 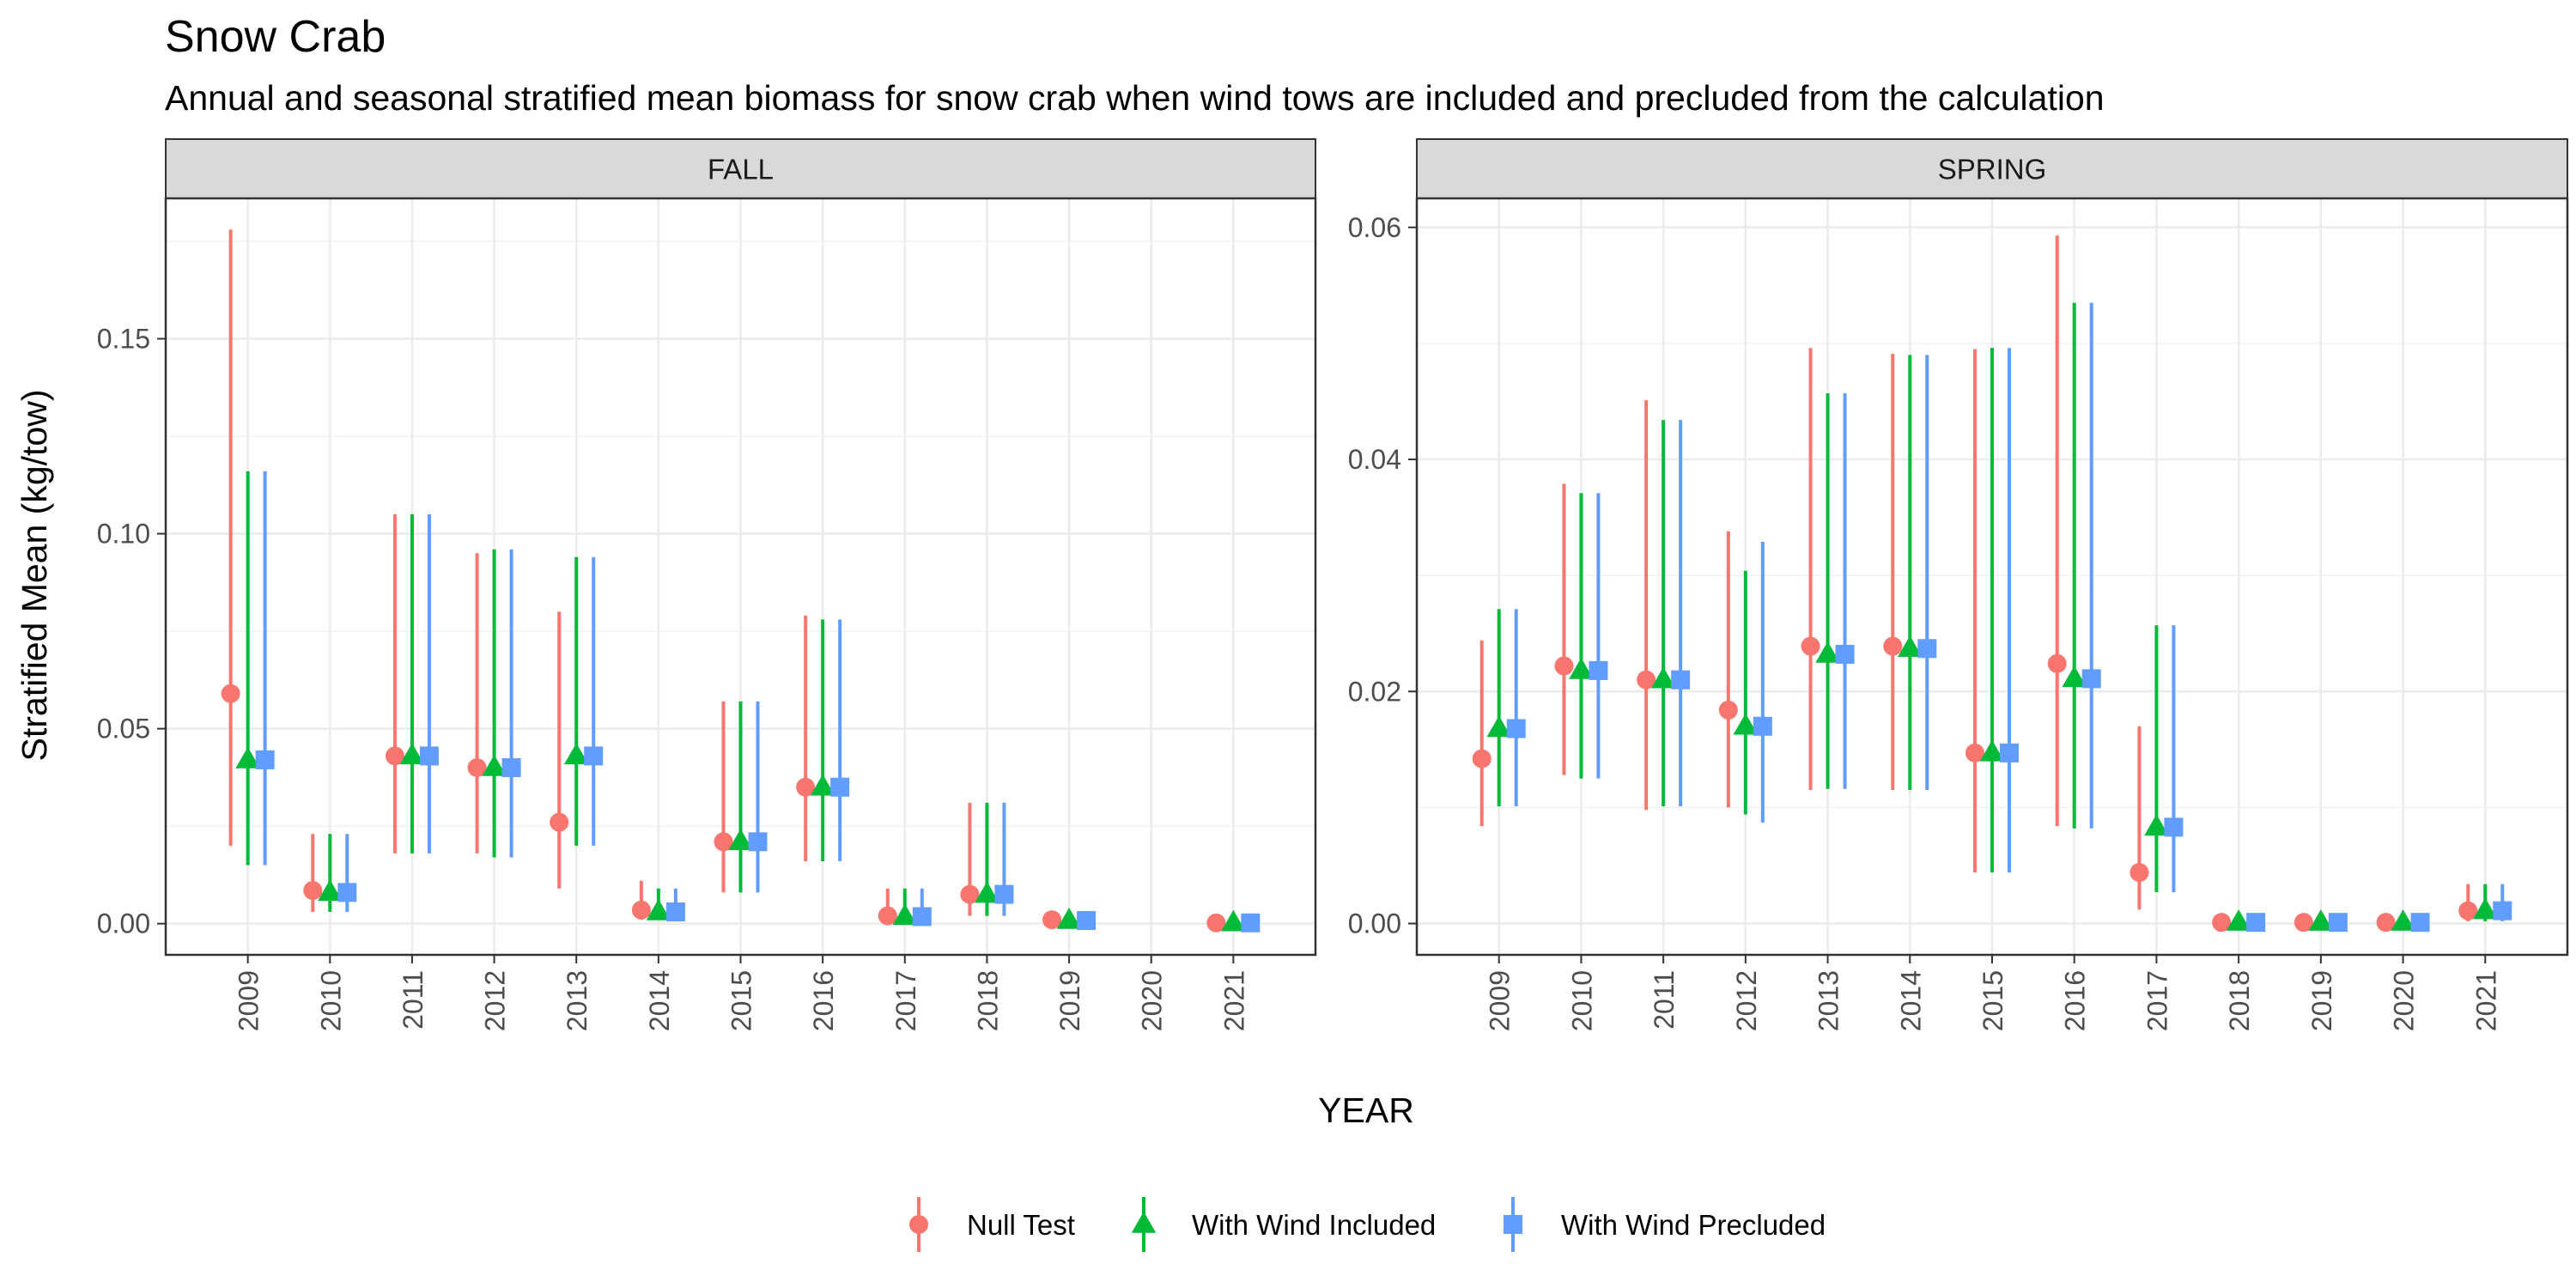 What do you see at coordinates (123, 534) in the screenshot?
I see `y-tick-label: 0.10` at bounding box center [123, 534].